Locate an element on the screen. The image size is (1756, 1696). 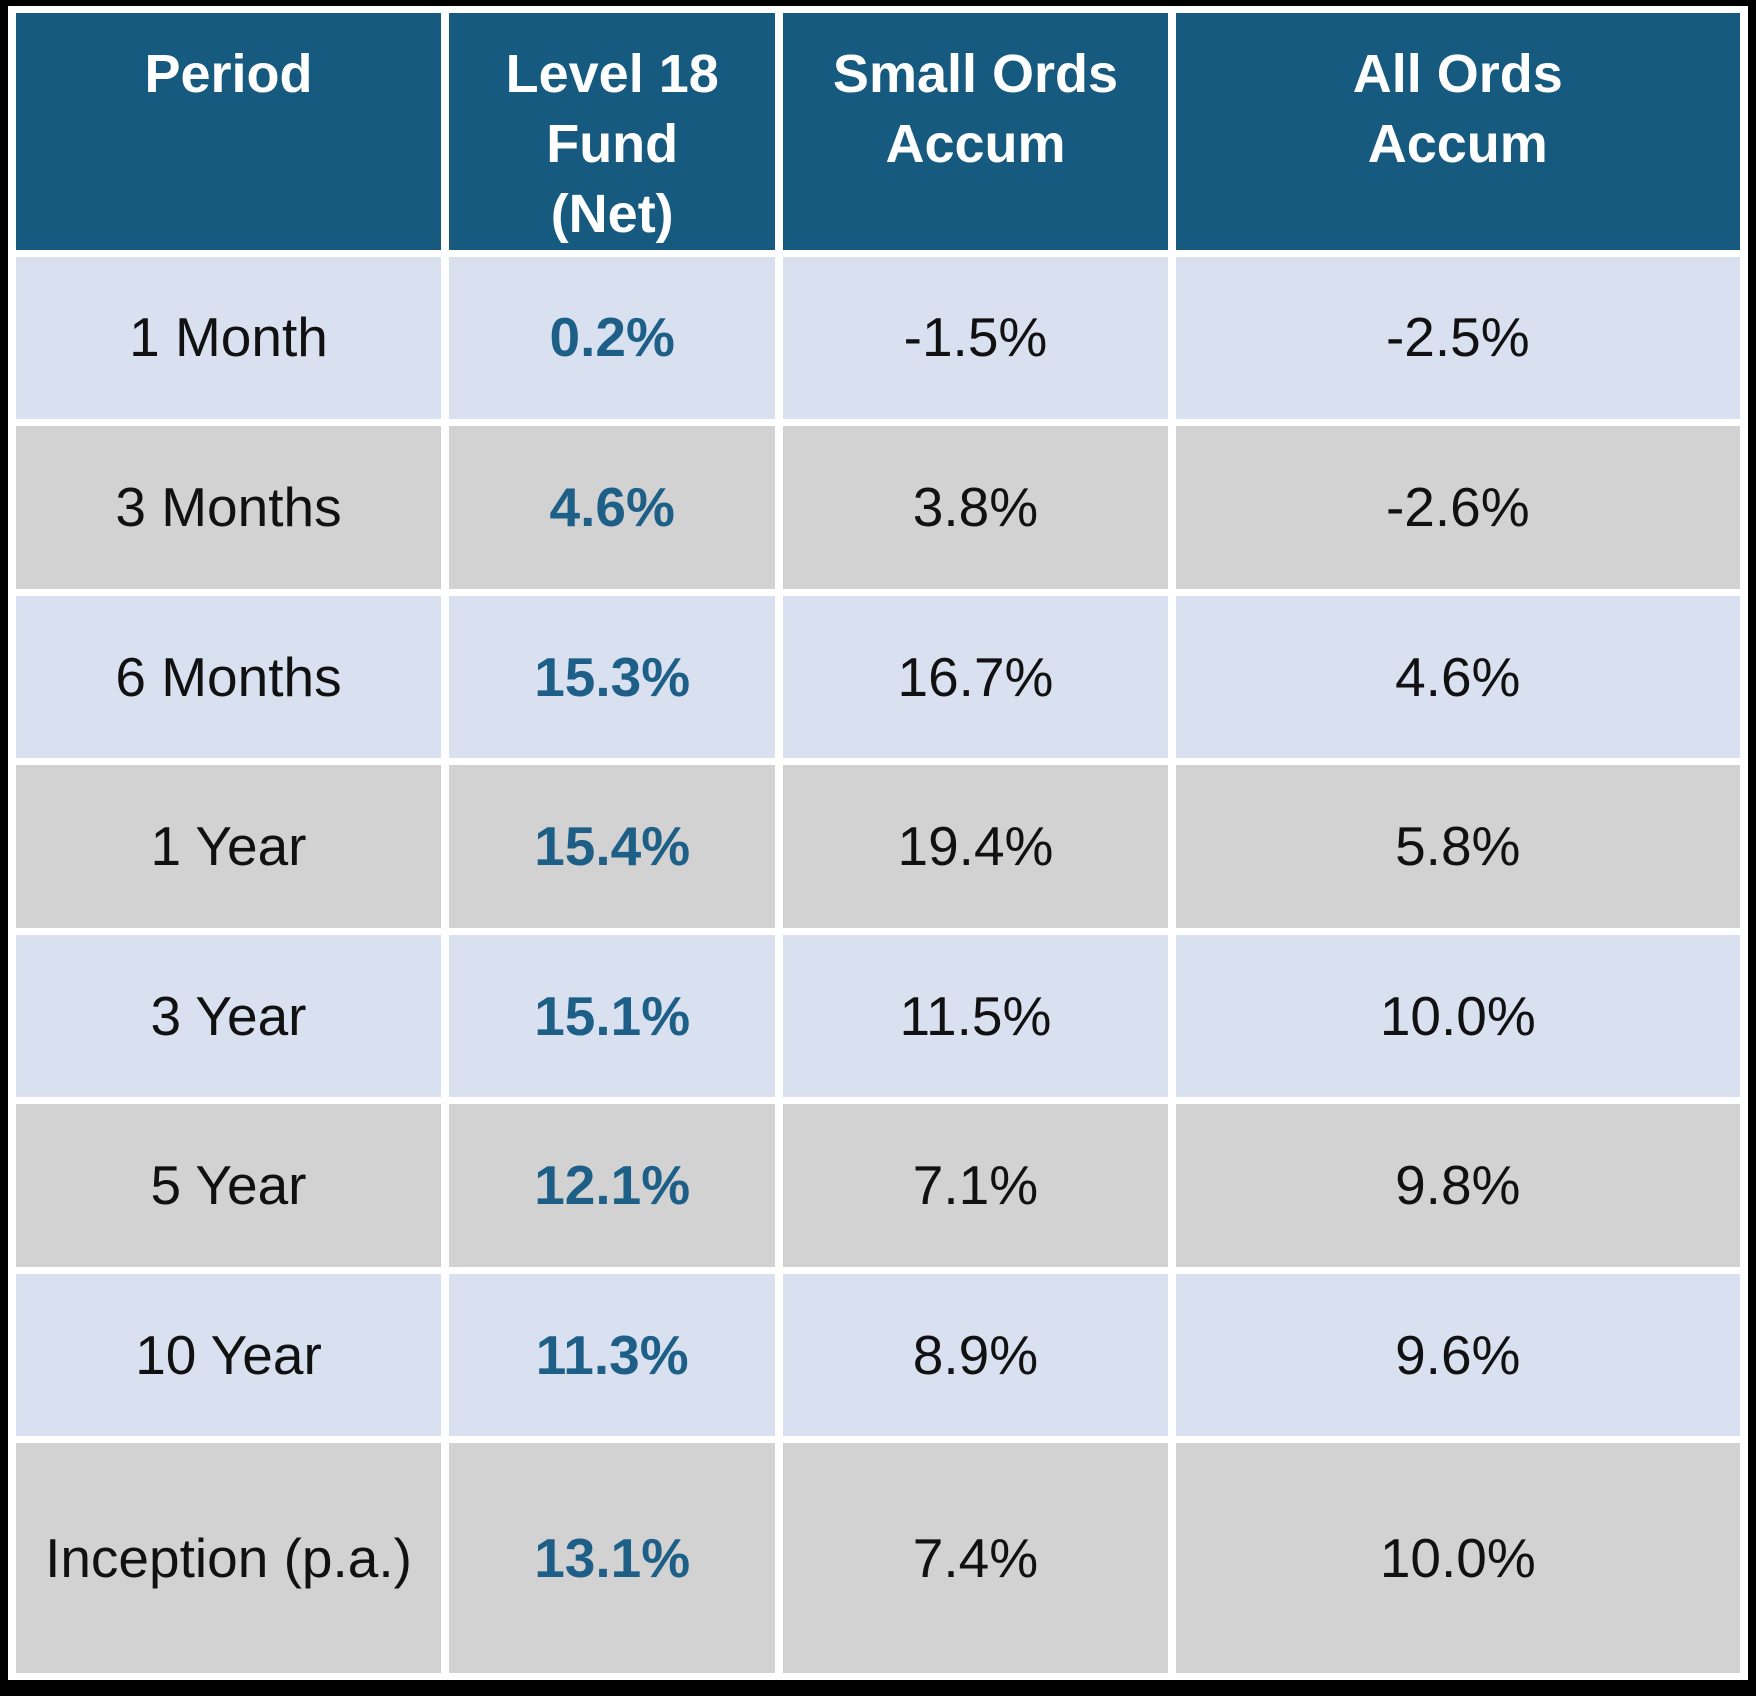
period-cell: 5 Year is located at coordinates (228, 1185).